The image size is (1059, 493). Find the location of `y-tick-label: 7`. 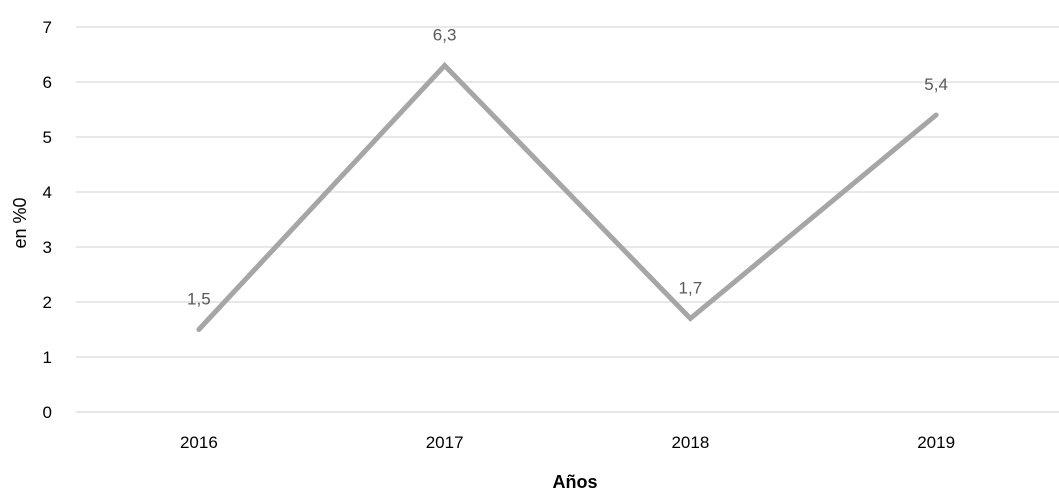

y-tick-label: 7 is located at coordinates (47, 27).